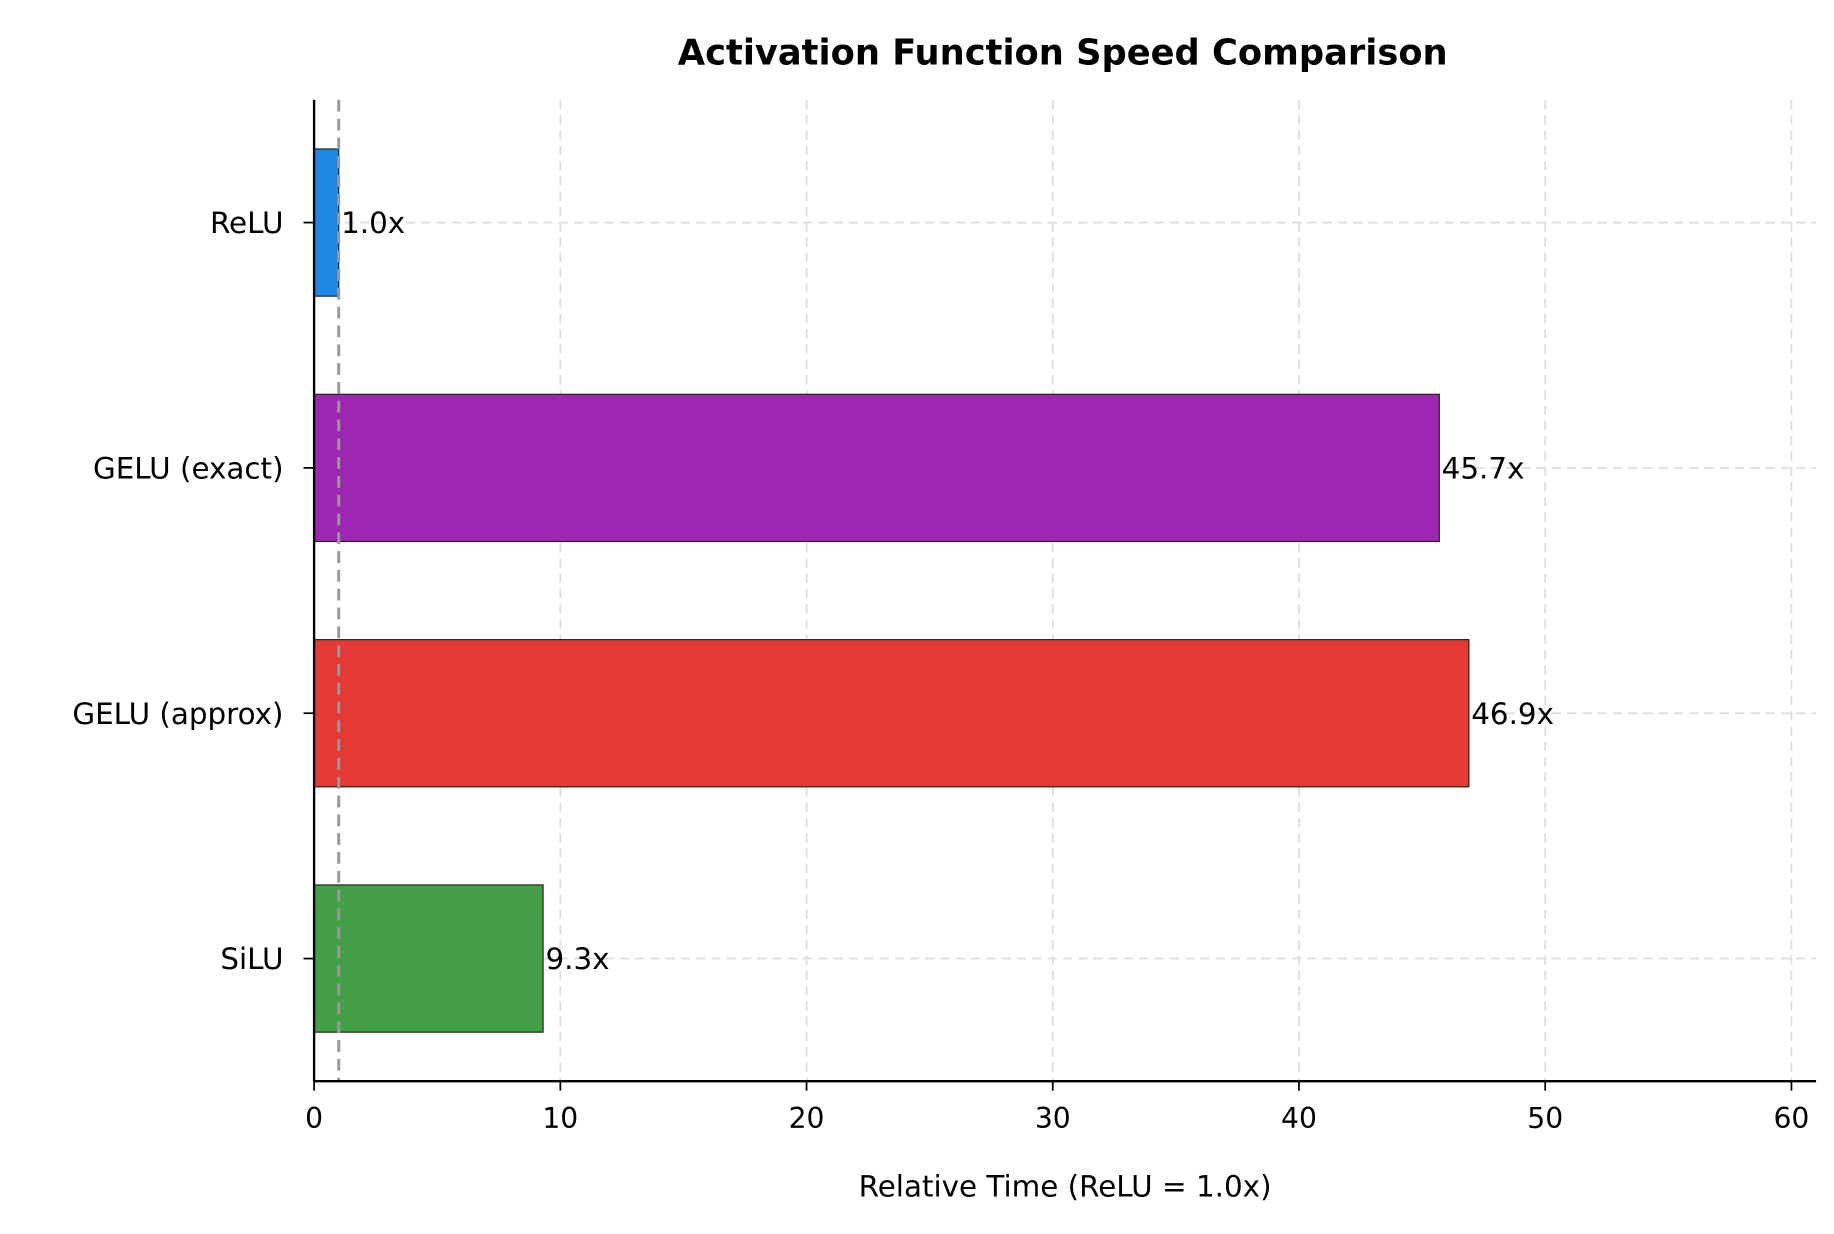  What do you see at coordinates (326, 222) in the screenshot?
I see `bar-relu` at bounding box center [326, 222].